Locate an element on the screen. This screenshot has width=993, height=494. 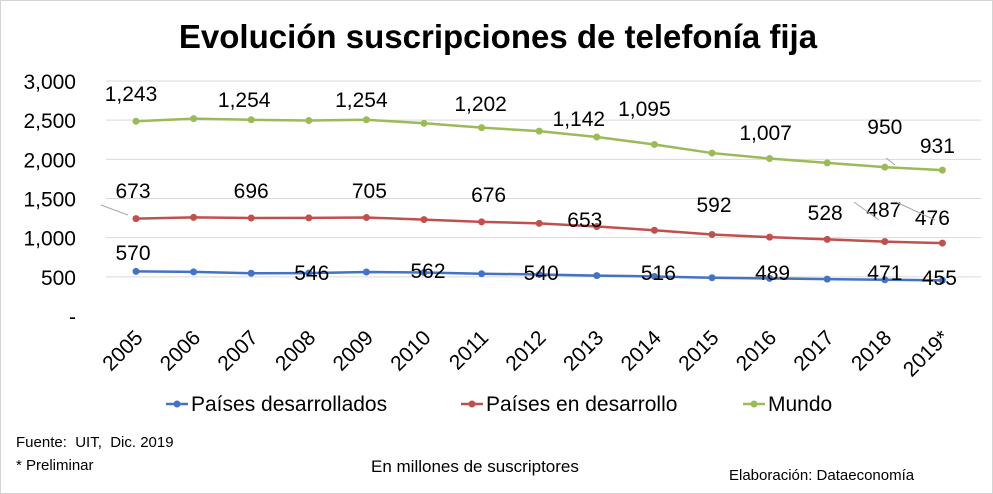
data-label: 489 is located at coordinates (772, 273).